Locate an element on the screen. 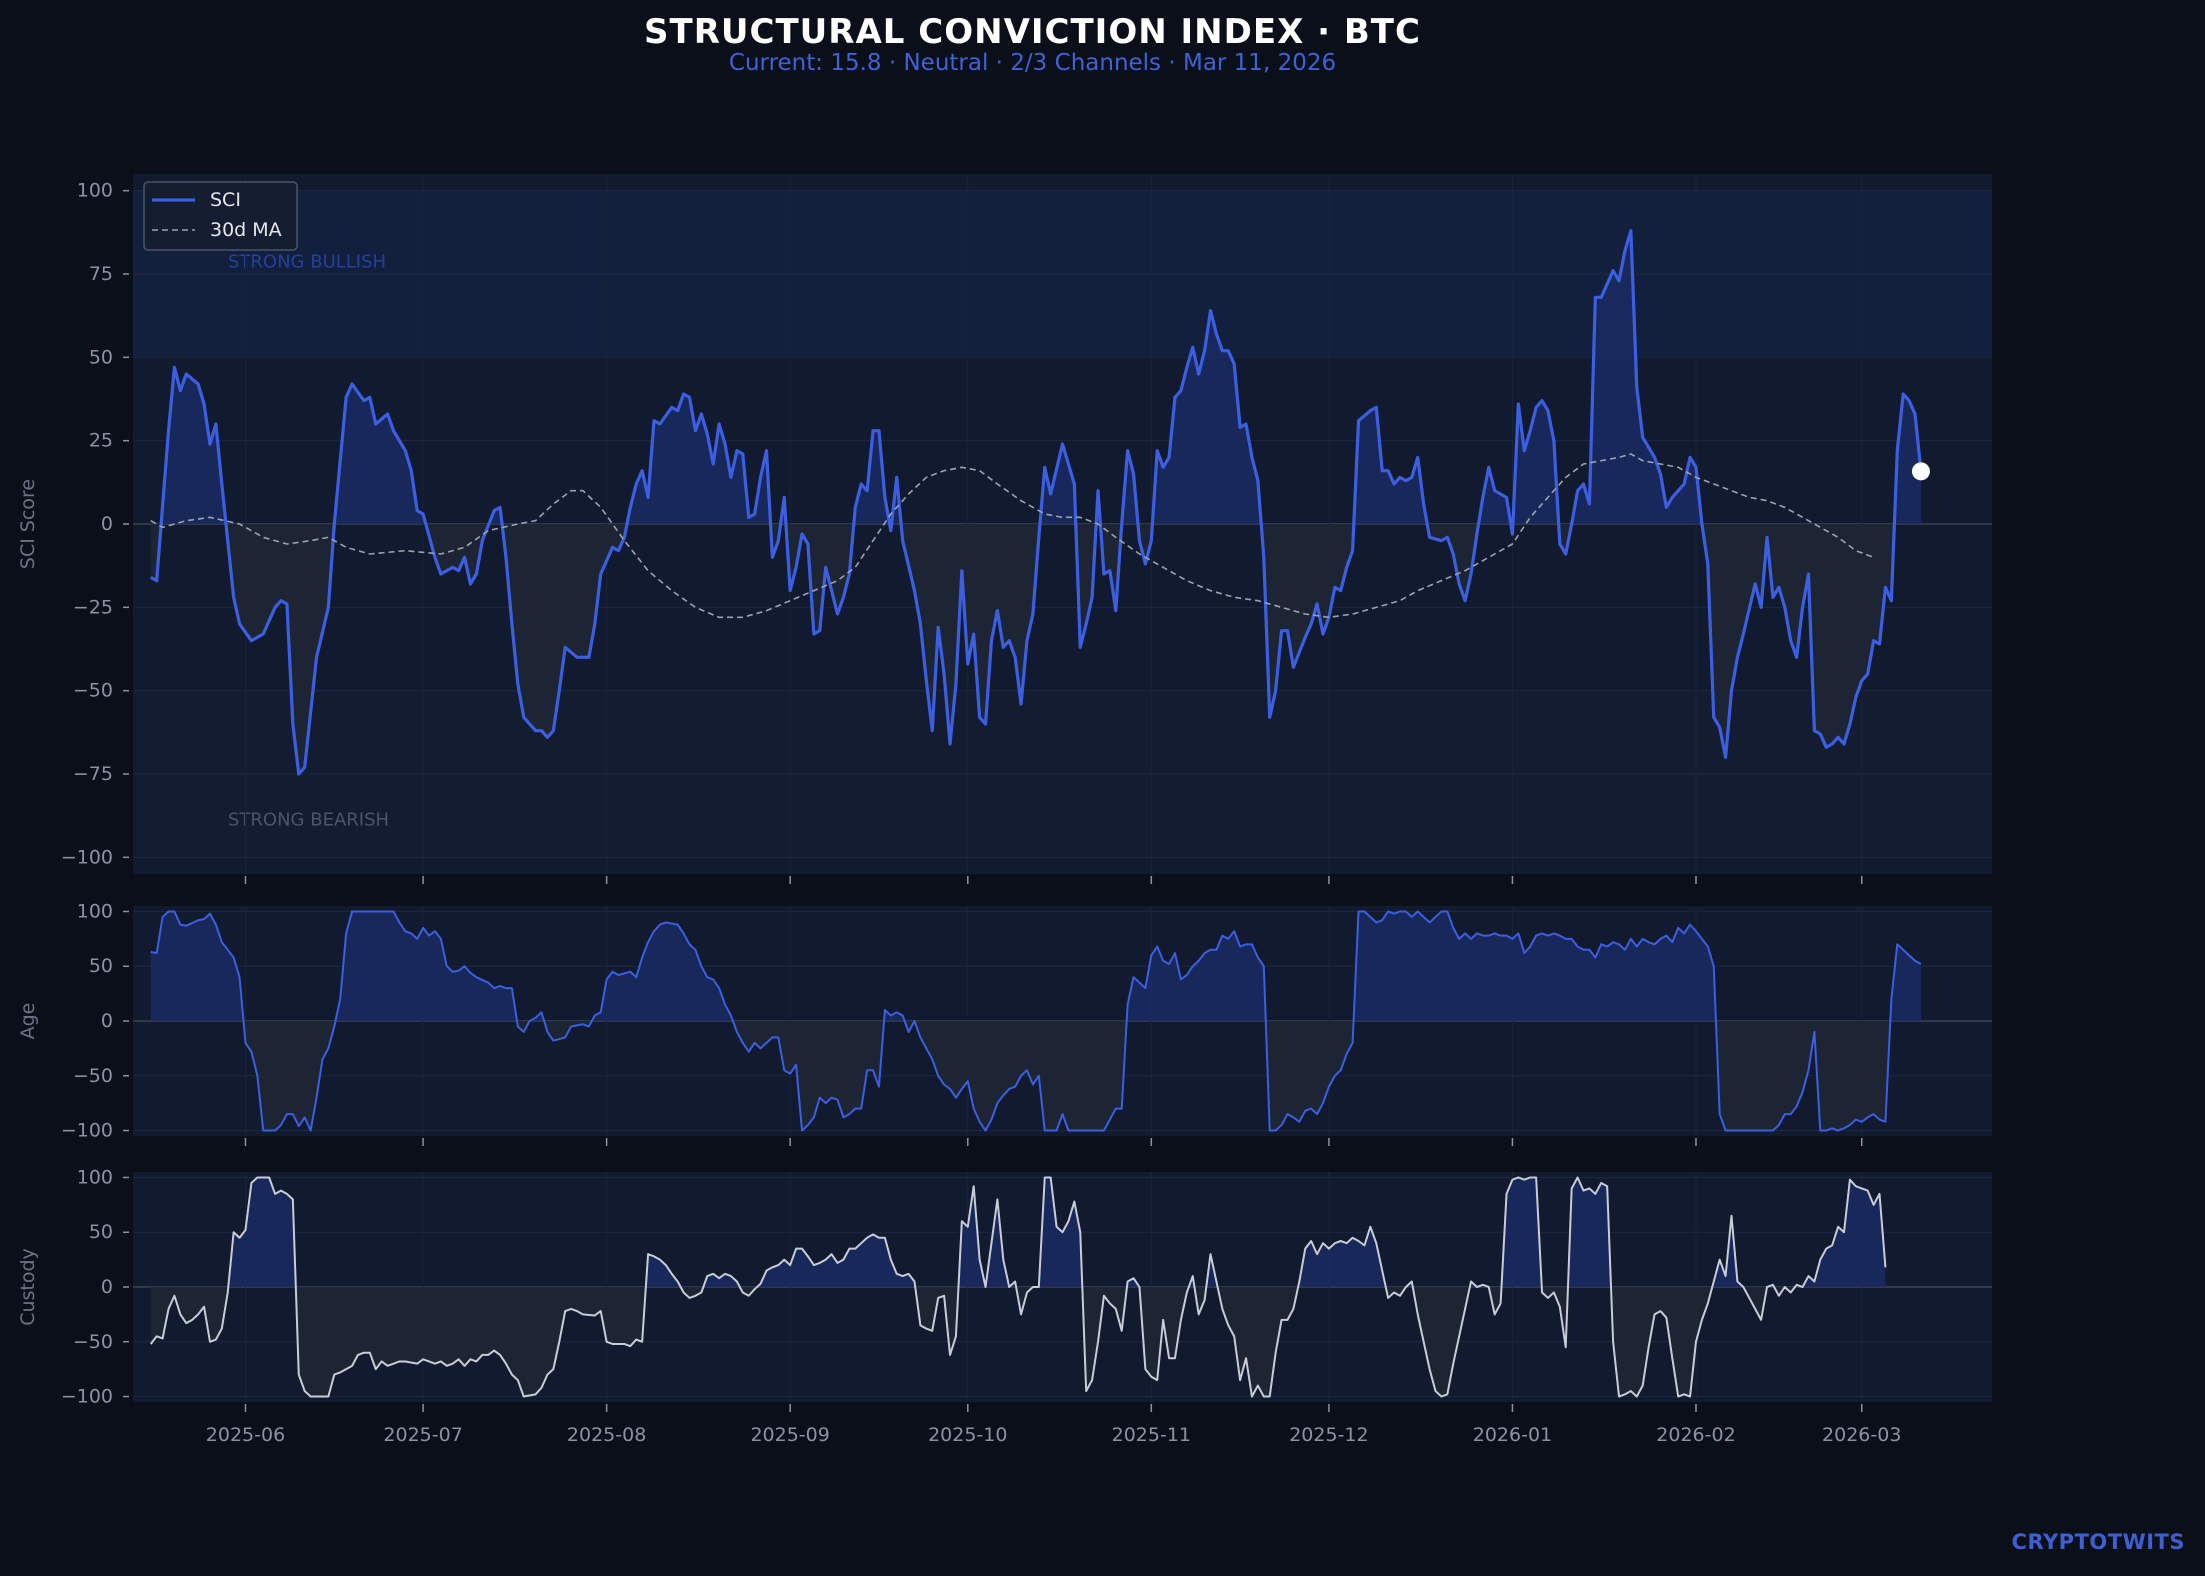  age-line is located at coordinates (1036, 1021).